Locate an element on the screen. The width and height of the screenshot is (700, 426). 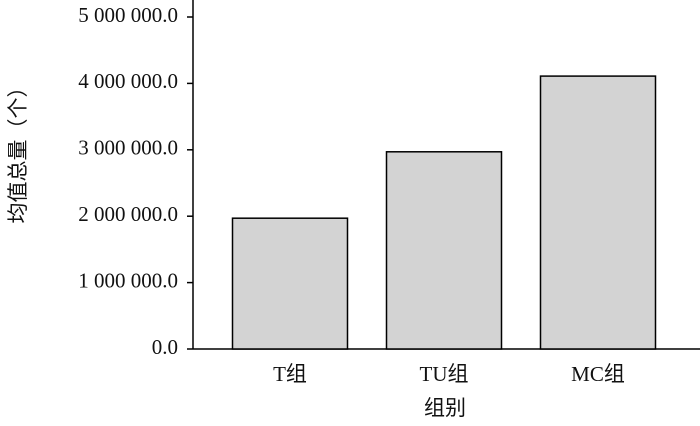
y-tick-label: 1 000 000.0 is located at coordinates (128, 280).